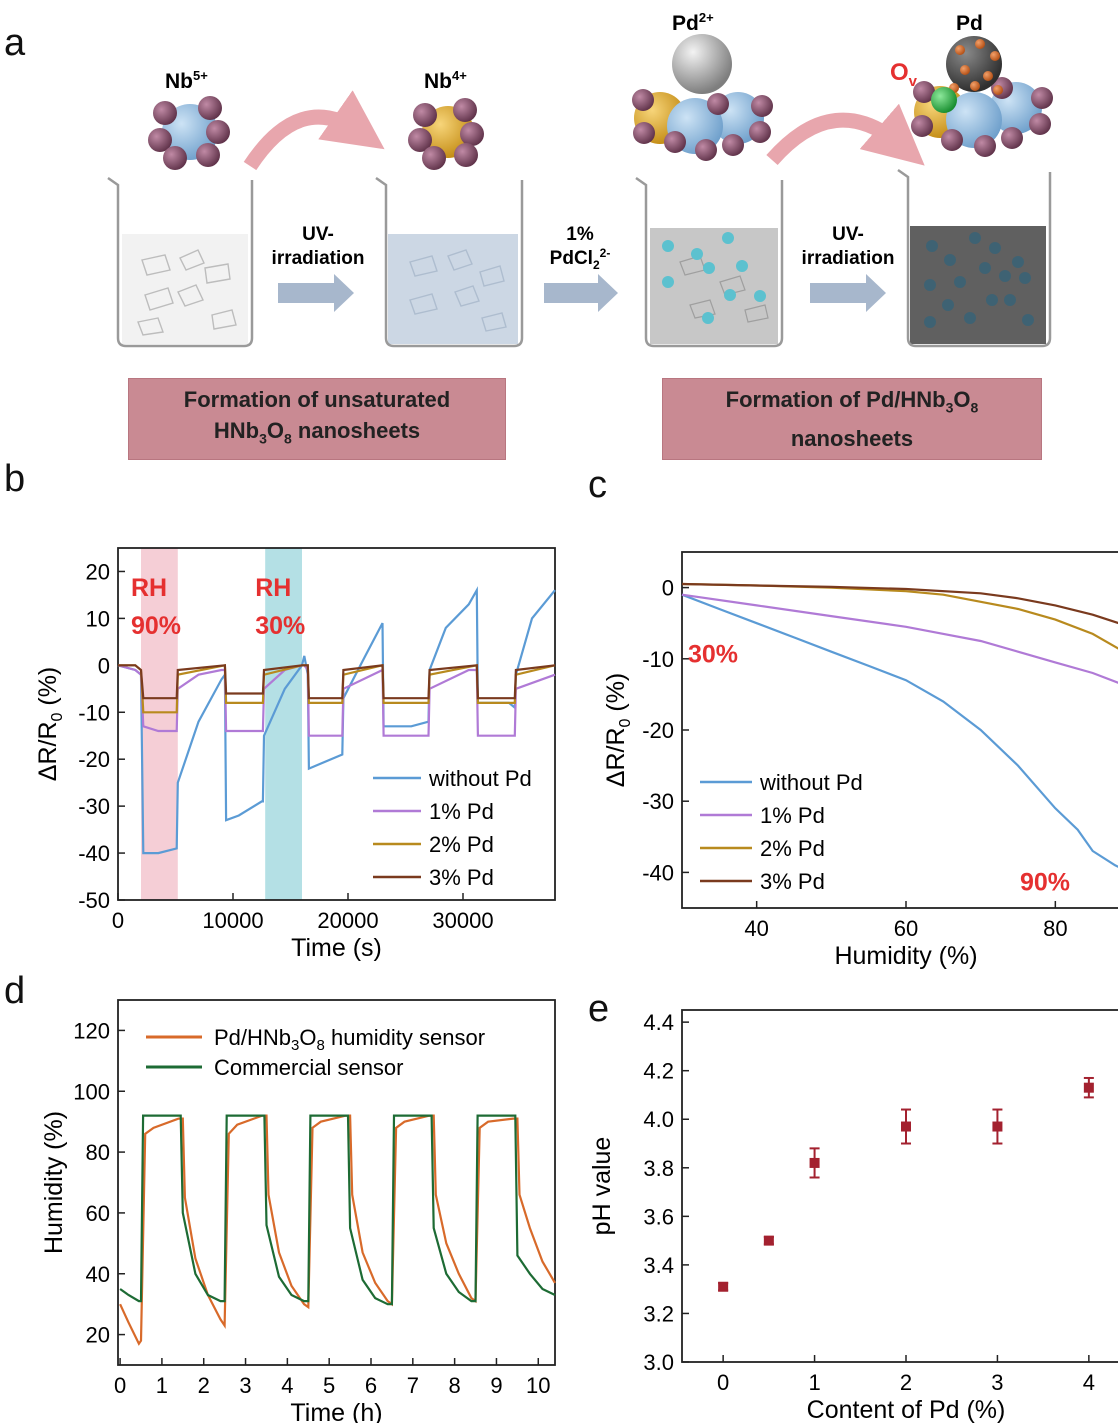  What do you see at coordinates (792, 848) in the screenshot?
I see `legend-label-c-2: 2% Pd` at bounding box center [792, 848].